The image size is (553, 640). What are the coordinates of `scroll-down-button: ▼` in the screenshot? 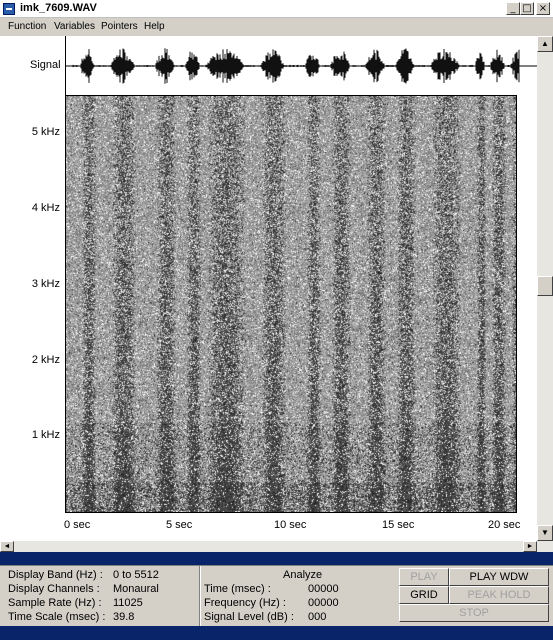 It's located at (545, 533).